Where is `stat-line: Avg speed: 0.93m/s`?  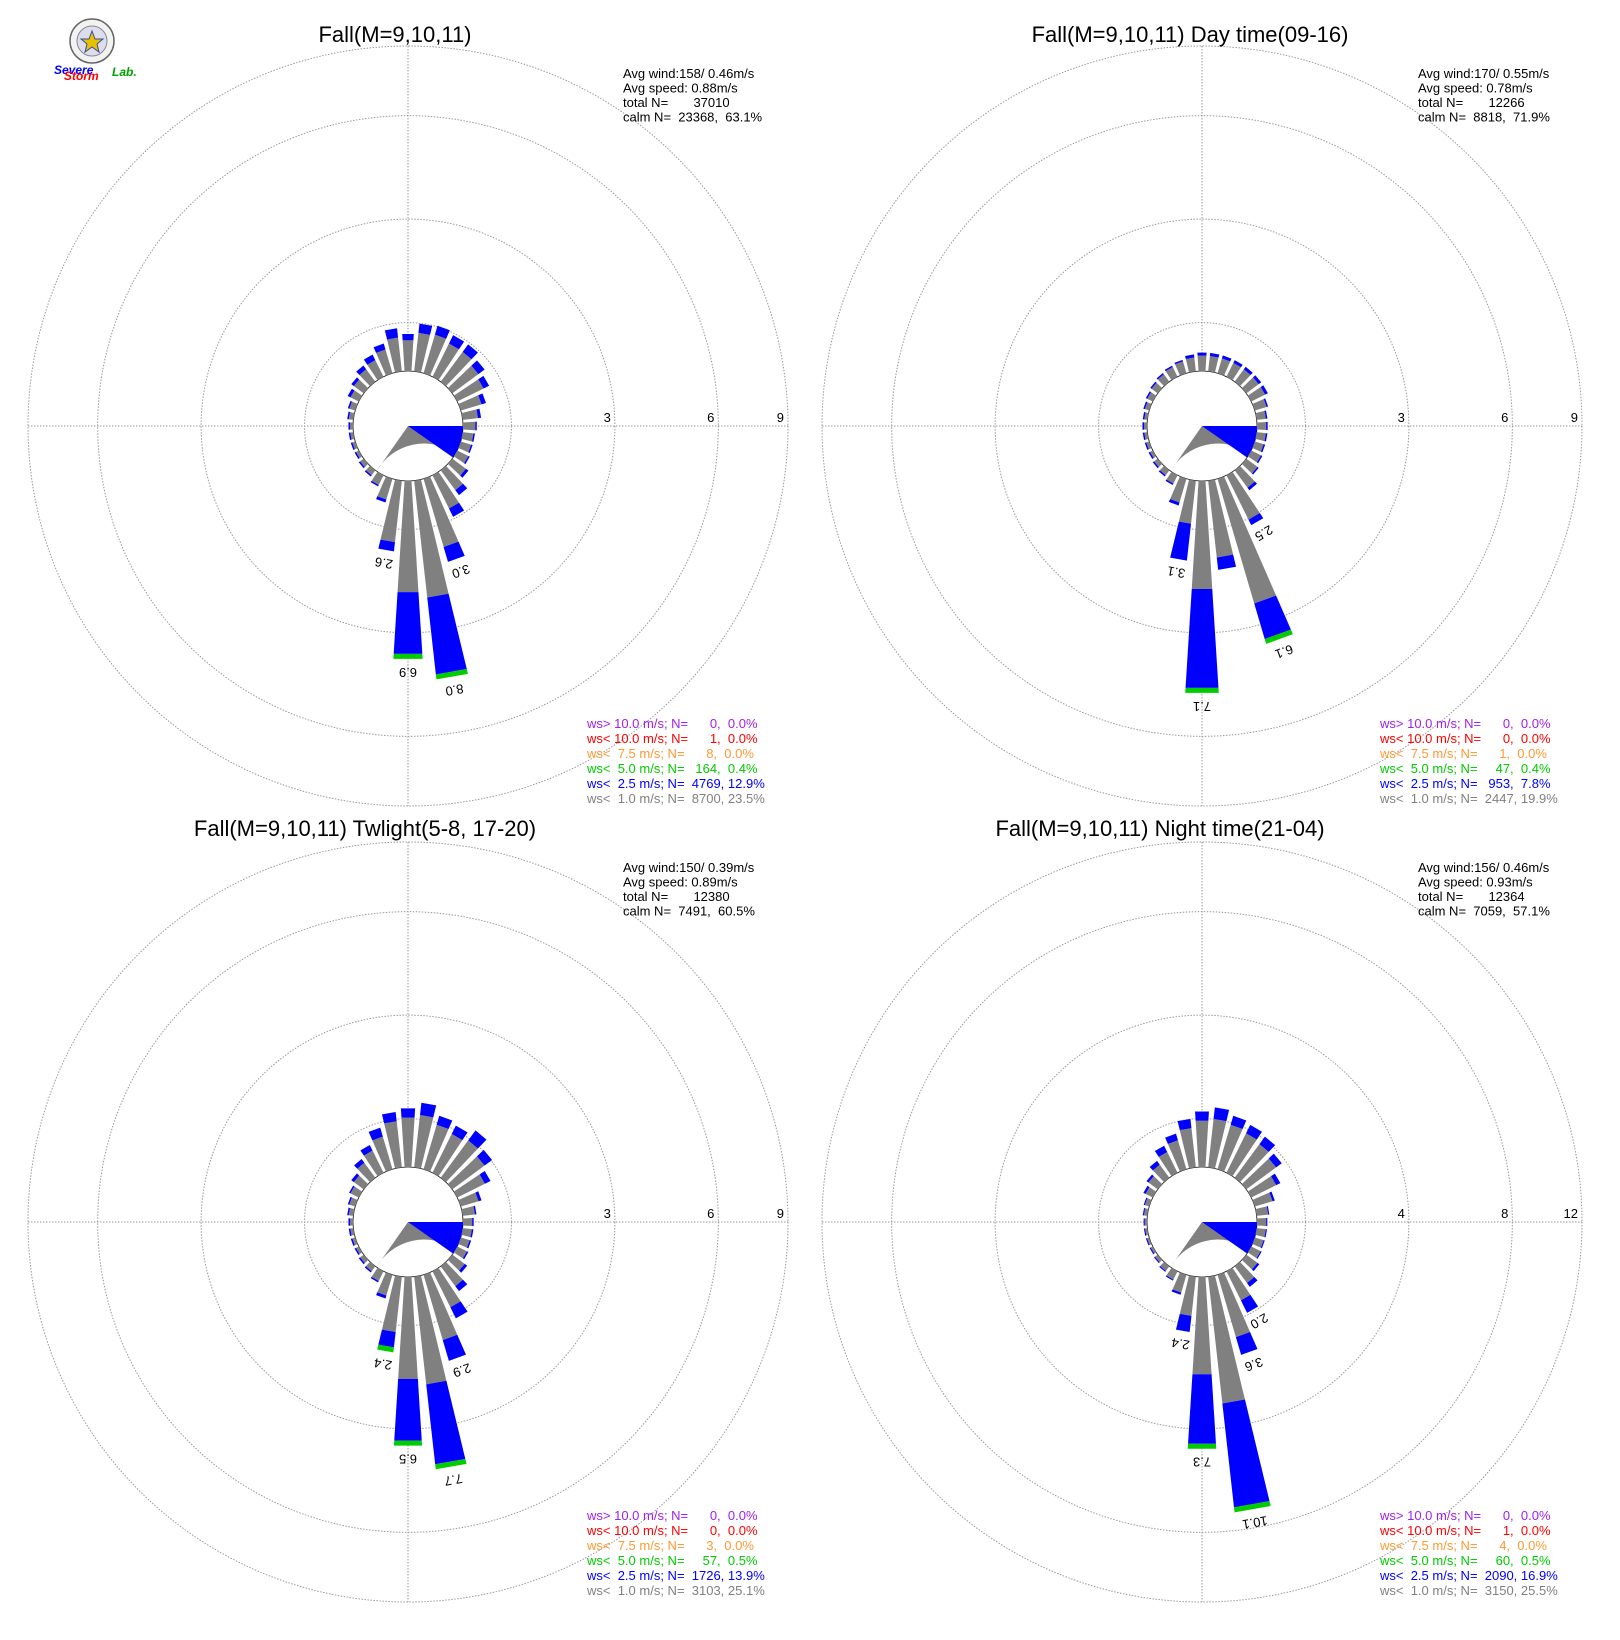 stat-line: Avg speed: 0.93m/s is located at coordinates (1475, 882).